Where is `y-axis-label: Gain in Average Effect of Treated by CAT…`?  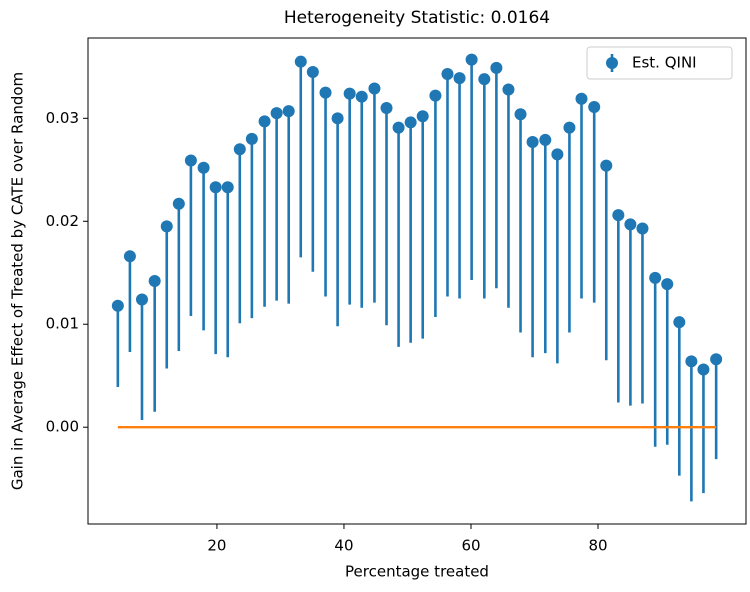
y-axis-label: Gain in Average Effect of Treated by CAT… is located at coordinates (18, 281).